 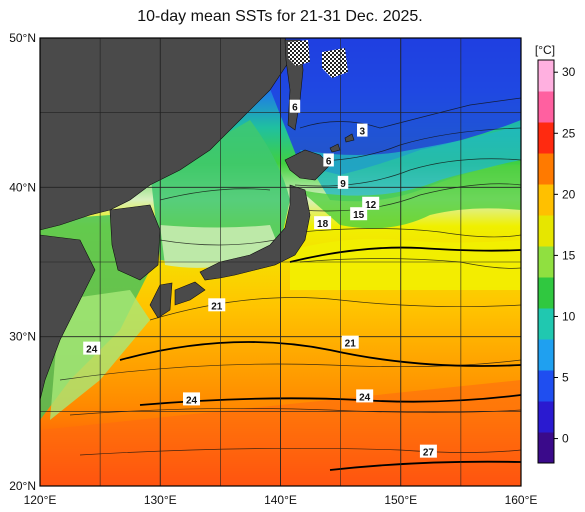 I want to click on isotherm-label: 18, so click(x=323, y=223).